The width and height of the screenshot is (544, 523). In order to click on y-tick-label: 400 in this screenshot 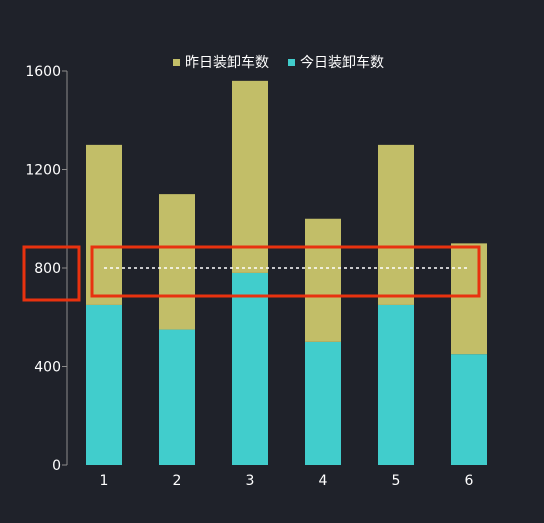, I will do `click(47, 368)`.